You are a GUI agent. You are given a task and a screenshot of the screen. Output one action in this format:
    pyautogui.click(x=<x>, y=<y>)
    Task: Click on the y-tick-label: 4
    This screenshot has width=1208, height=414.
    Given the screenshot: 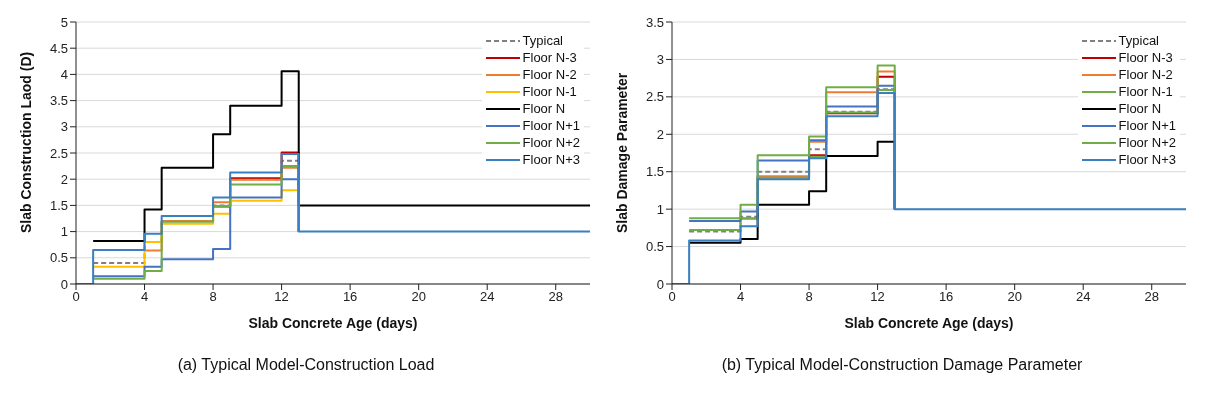 What is the action you would take?
    pyautogui.click(x=64, y=75)
    